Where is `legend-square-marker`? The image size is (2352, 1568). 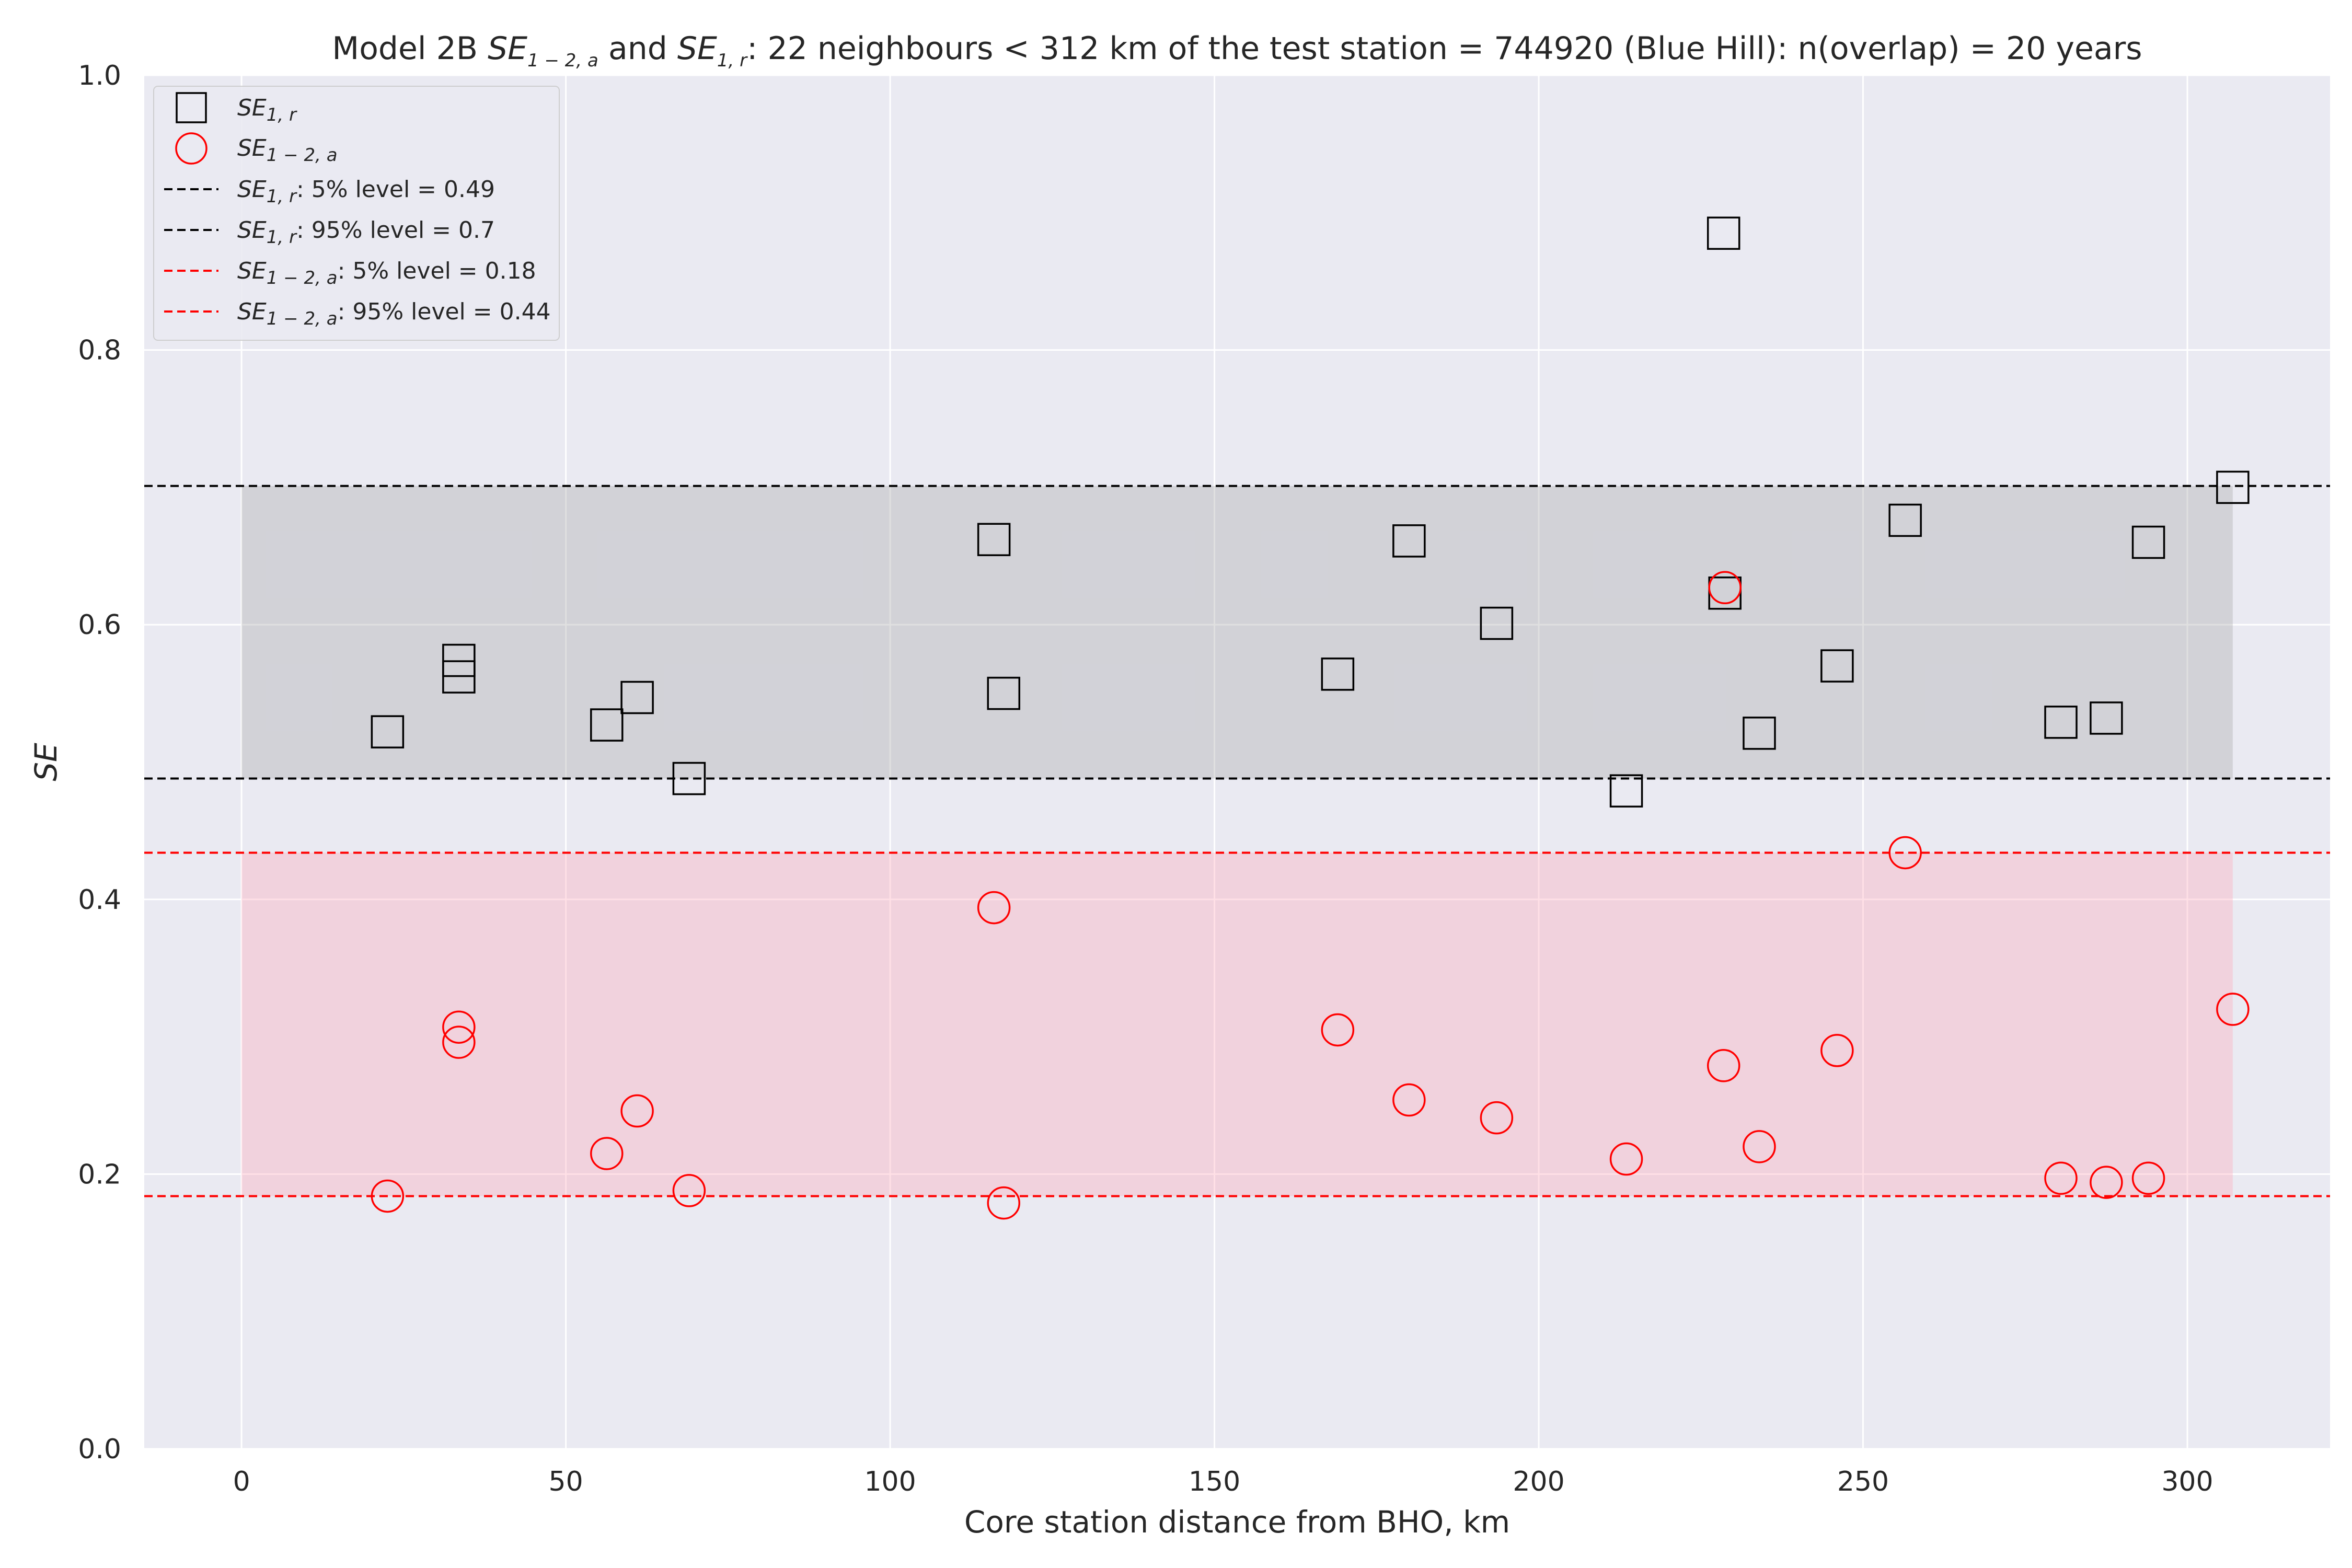
legend-square-marker is located at coordinates (191, 107).